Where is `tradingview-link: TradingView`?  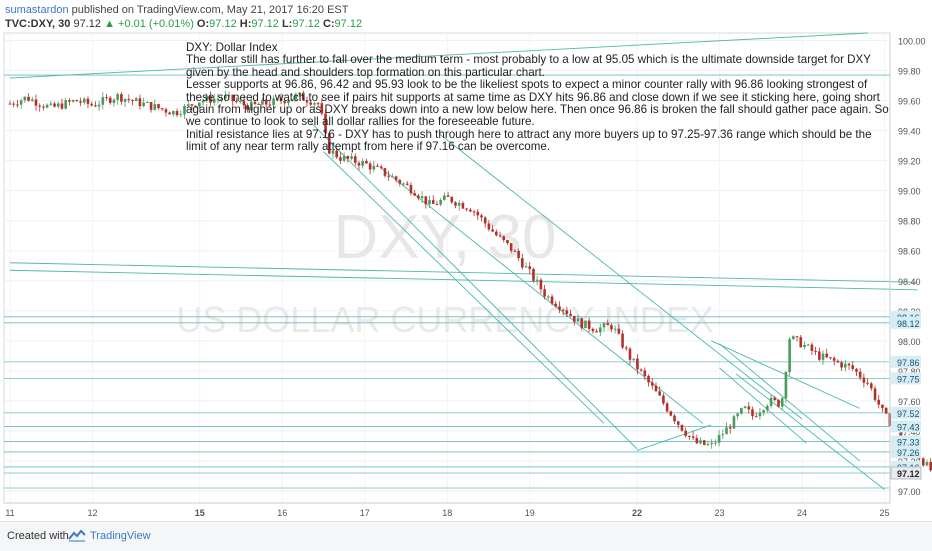
tradingview-link: TradingView is located at coordinates (120, 536).